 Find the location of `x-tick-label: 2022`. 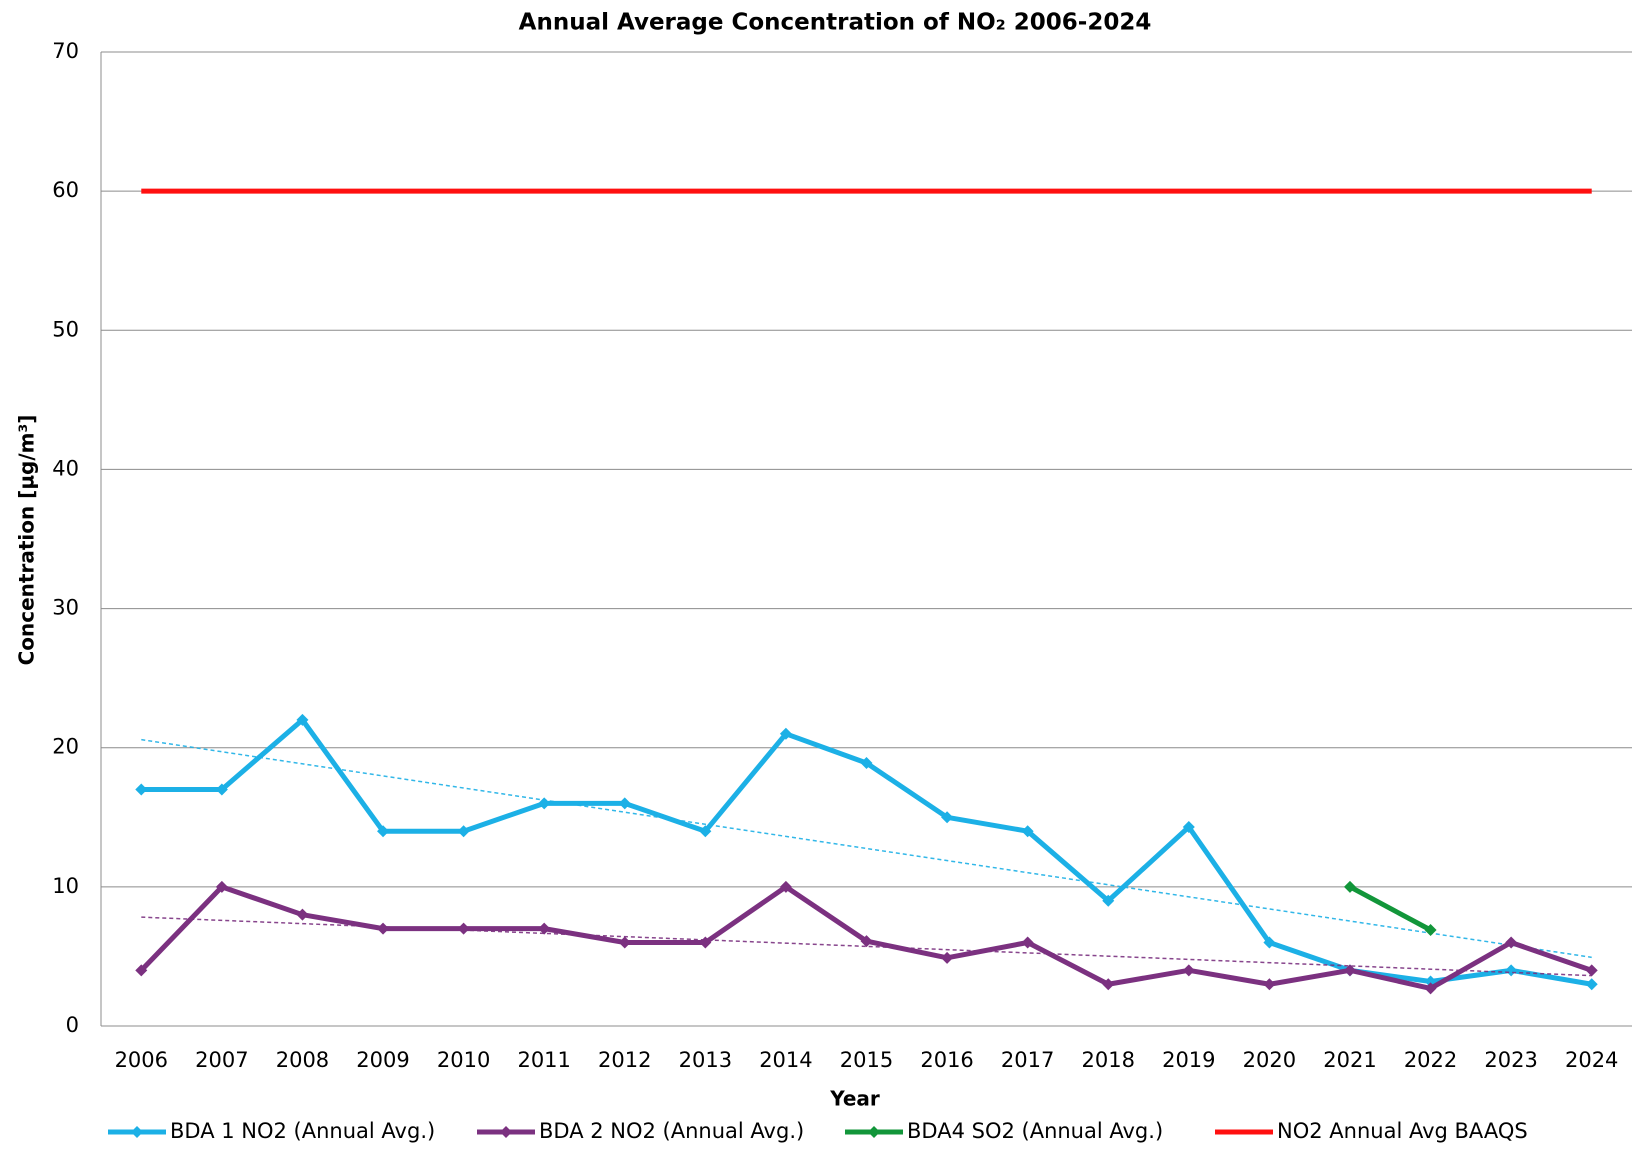

x-tick-label: 2022 is located at coordinates (1430, 1060).